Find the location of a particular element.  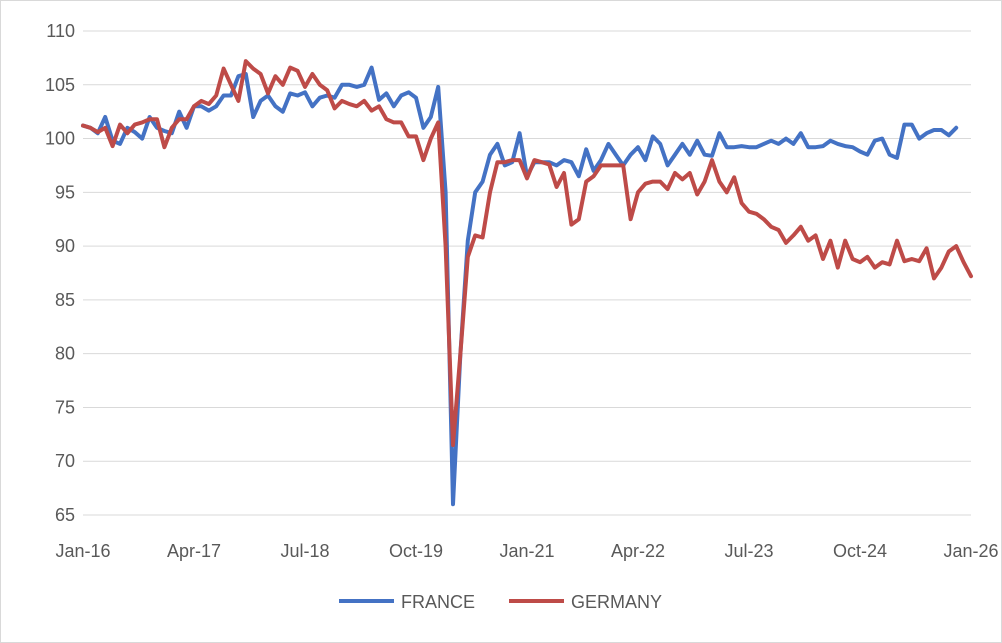

y-tick-label: 90 is located at coordinates (65, 246).